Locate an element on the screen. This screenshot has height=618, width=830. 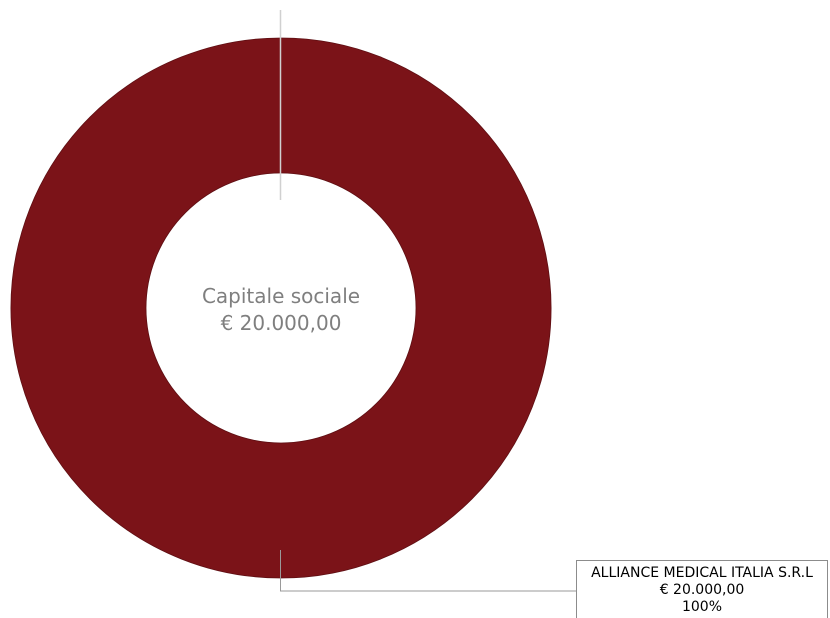
slice-percent-label: 100% is located at coordinates (702, 607).